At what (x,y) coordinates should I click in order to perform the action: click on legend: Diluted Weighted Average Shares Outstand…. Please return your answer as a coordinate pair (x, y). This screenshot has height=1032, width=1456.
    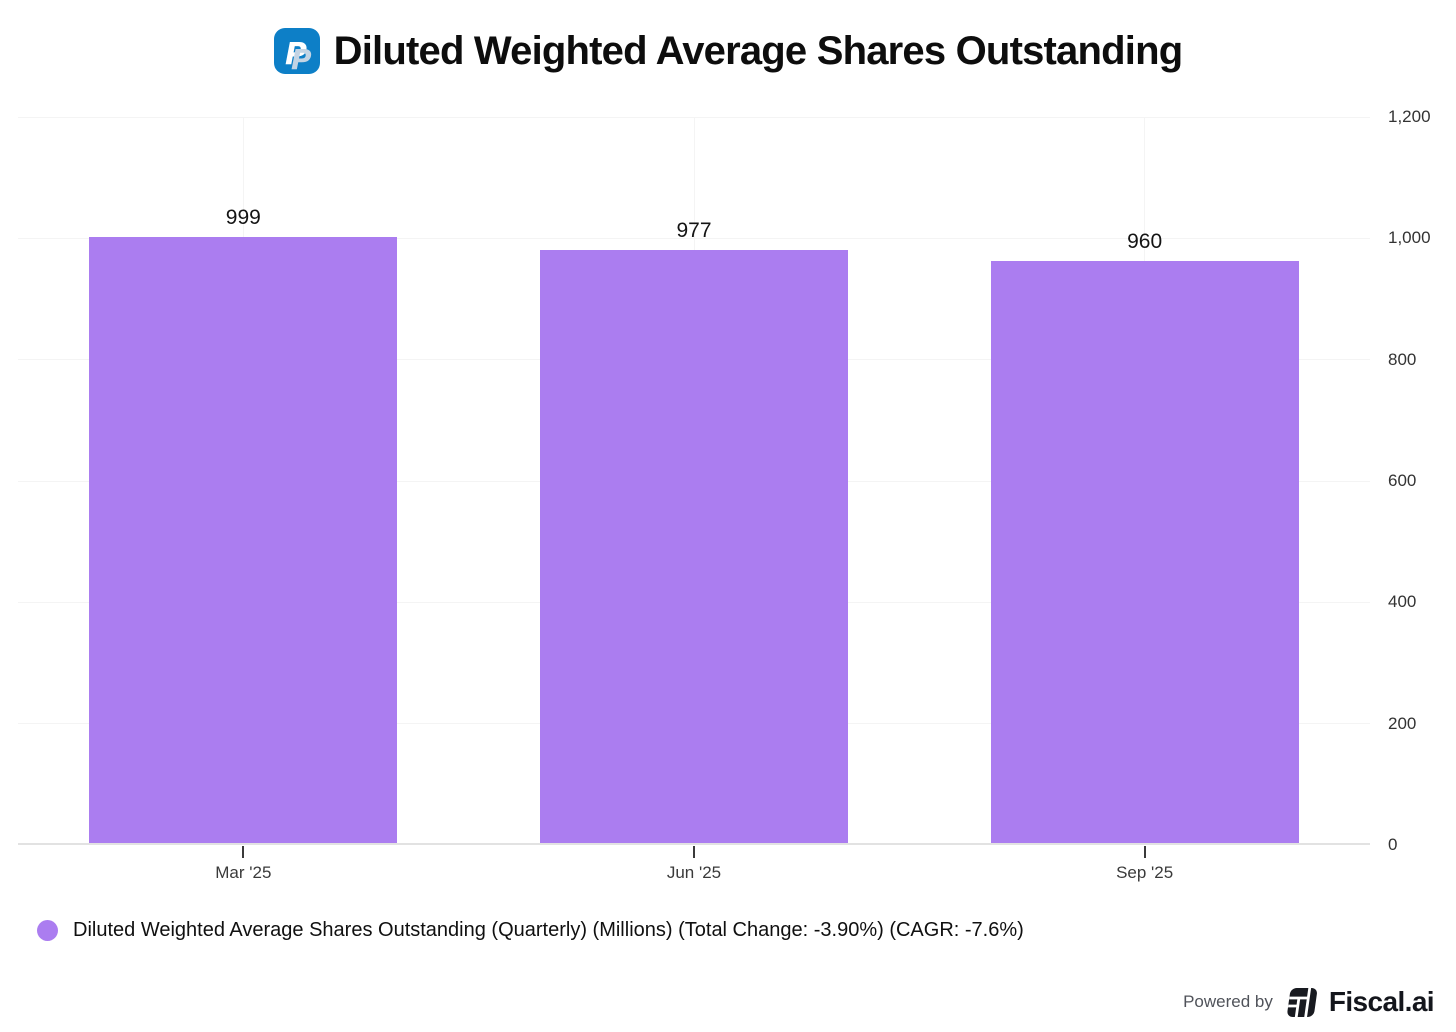
    Looking at the image, I should click on (530, 930).